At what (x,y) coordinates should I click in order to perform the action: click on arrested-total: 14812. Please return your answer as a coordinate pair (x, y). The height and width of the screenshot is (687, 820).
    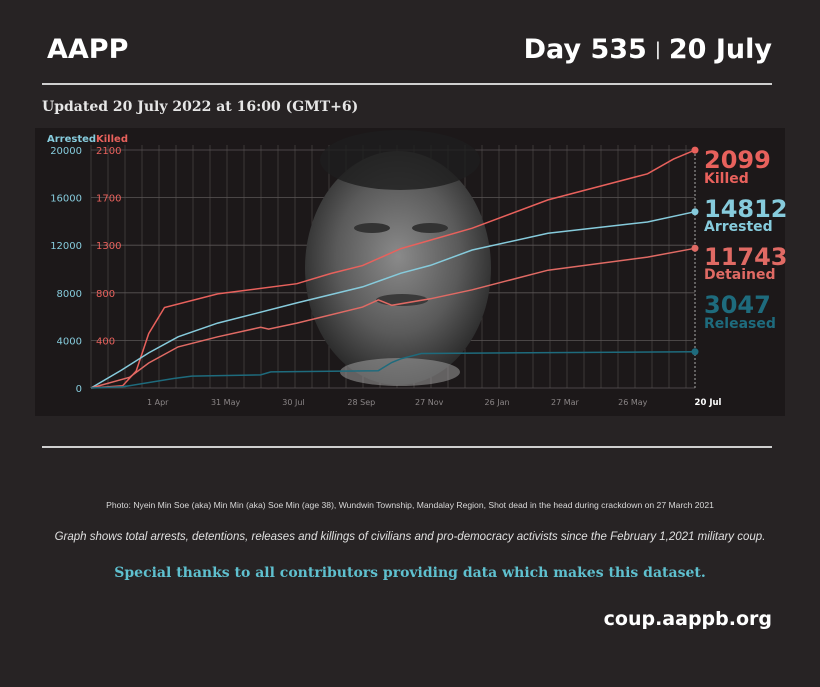
    Looking at the image, I should click on (746, 209).